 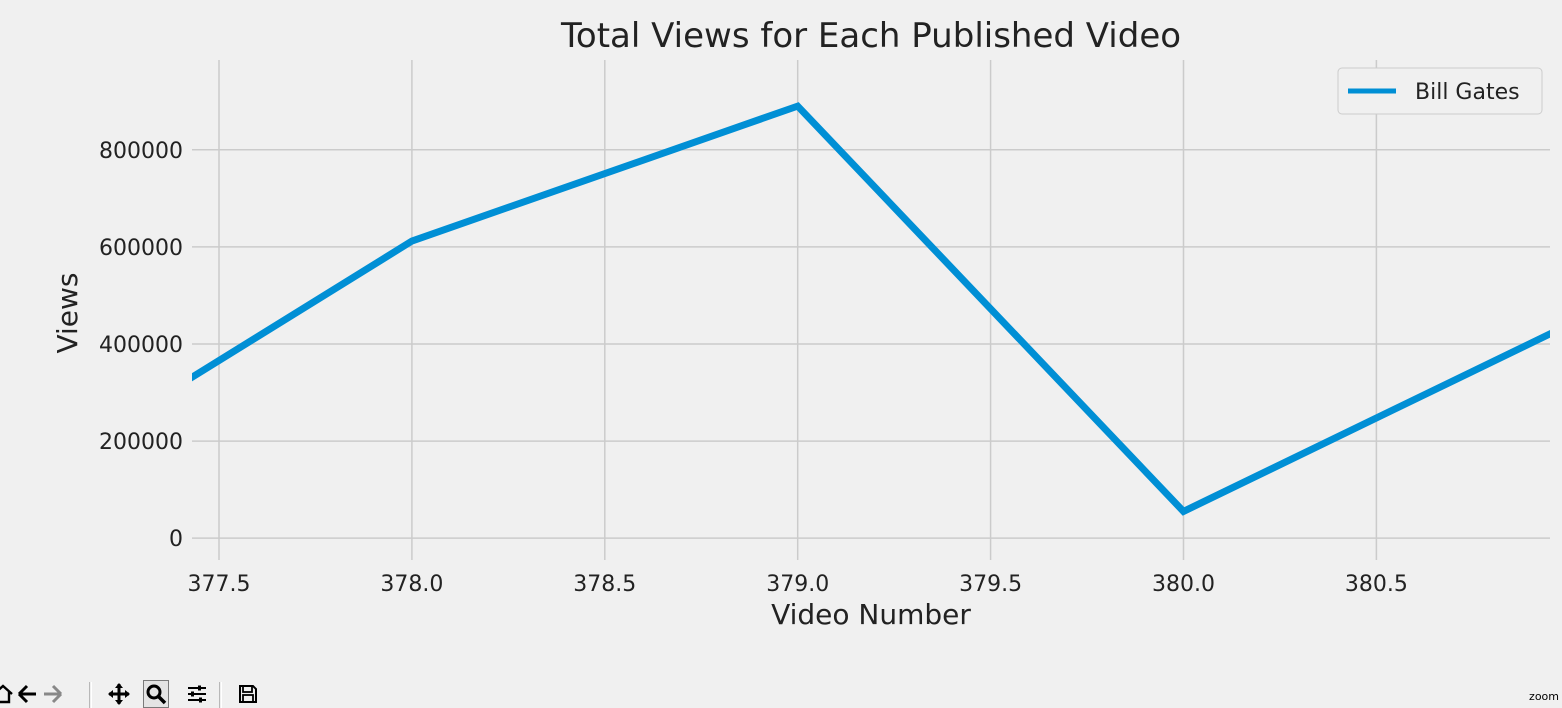 I want to click on x-tick-labels: 377.5 378.0 378.5 379.0 379.5 380.0 380.5, so click(x=798, y=584).